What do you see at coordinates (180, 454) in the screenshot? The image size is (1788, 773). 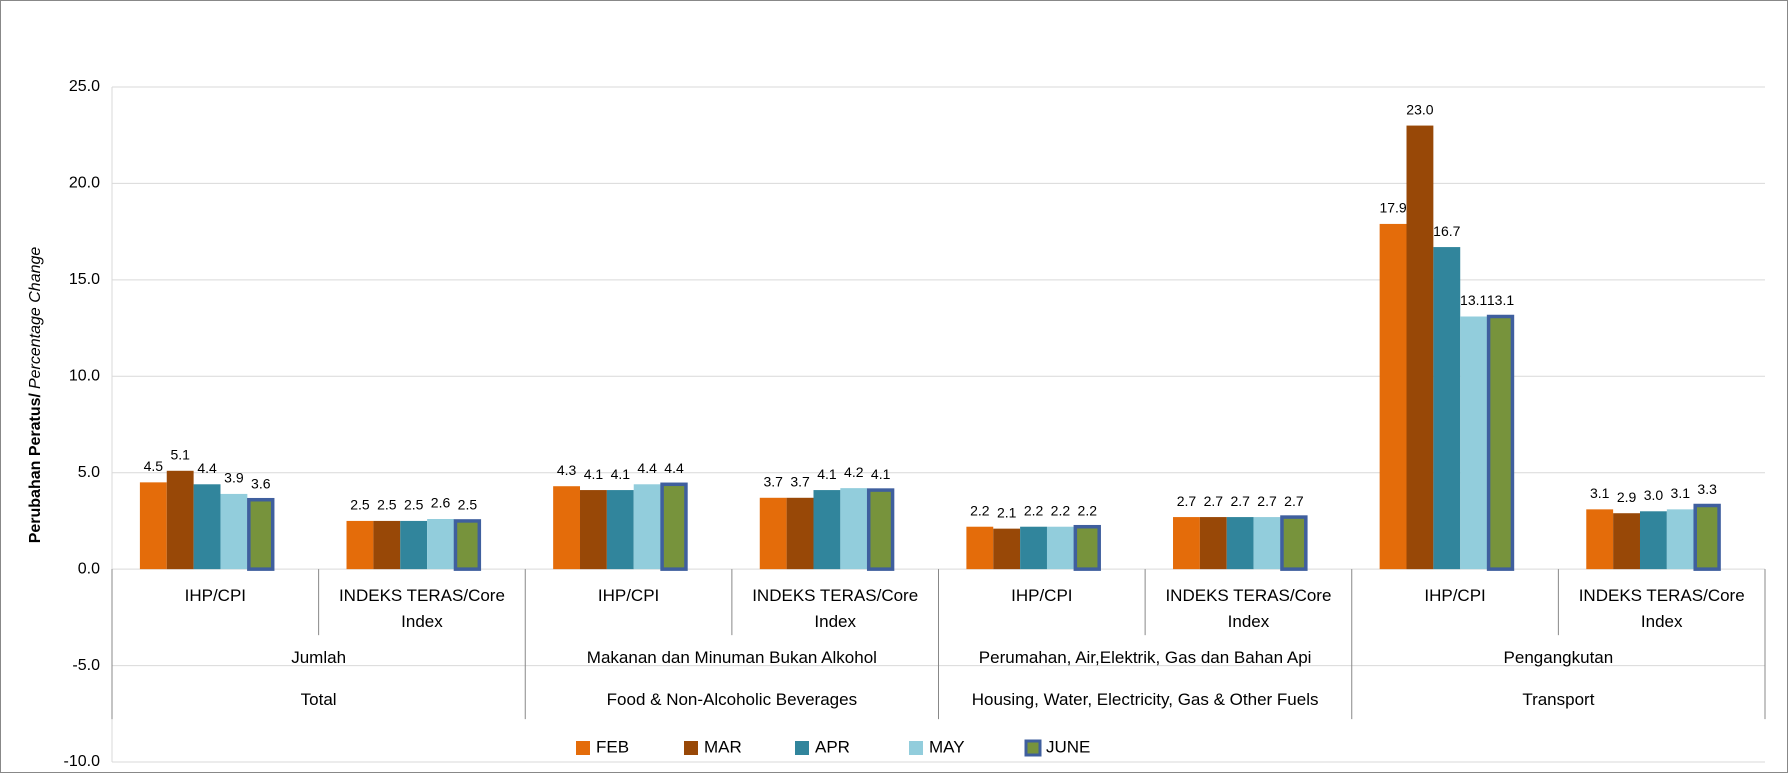 I see `data-label: 5.1` at bounding box center [180, 454].